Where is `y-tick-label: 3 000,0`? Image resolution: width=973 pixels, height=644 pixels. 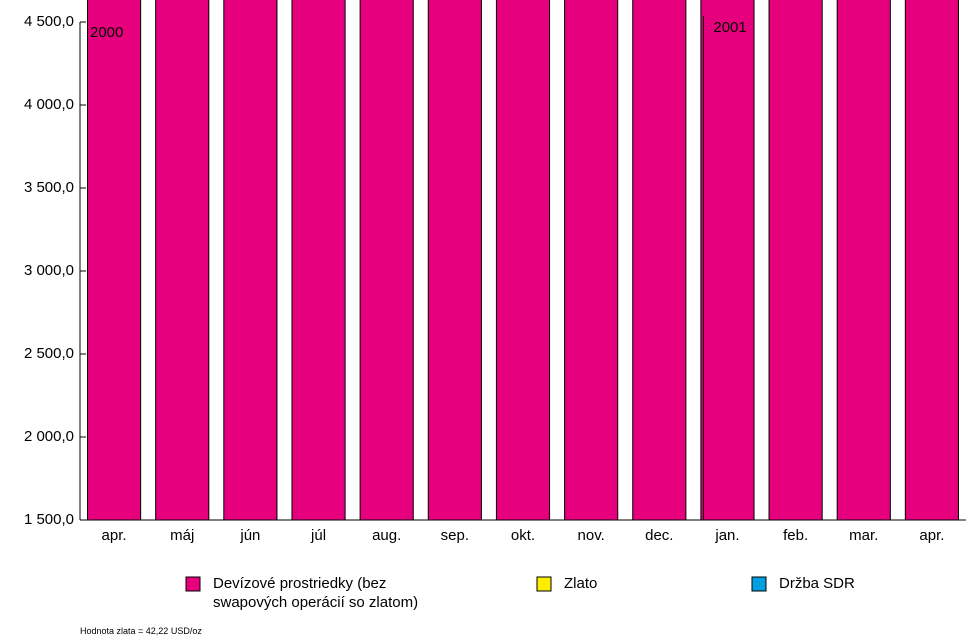 y-tick-label: 3 000,0 is located at coordinates (49, 270).